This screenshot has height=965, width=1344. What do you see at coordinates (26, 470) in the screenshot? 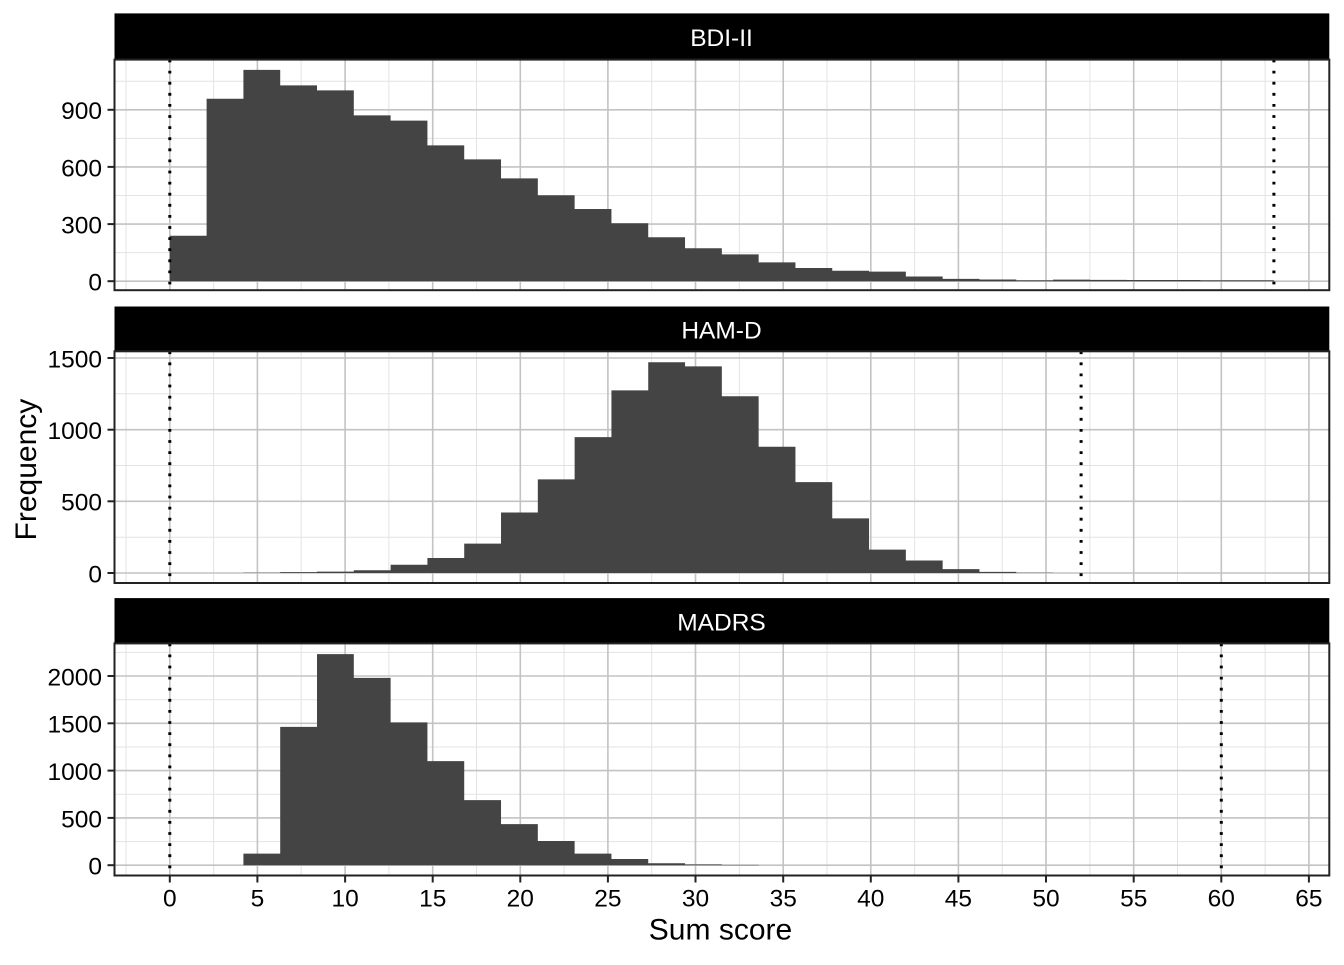
I see `svg-text: Frequency` at bounding box center [26, 470].